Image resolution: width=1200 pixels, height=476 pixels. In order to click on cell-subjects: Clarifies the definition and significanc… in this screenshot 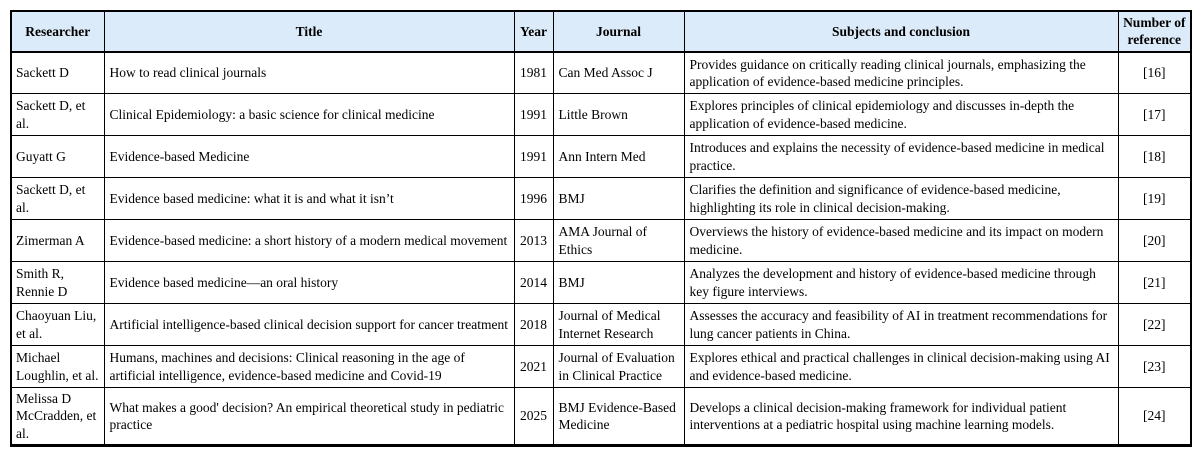, I will do `click(901, 199)`.